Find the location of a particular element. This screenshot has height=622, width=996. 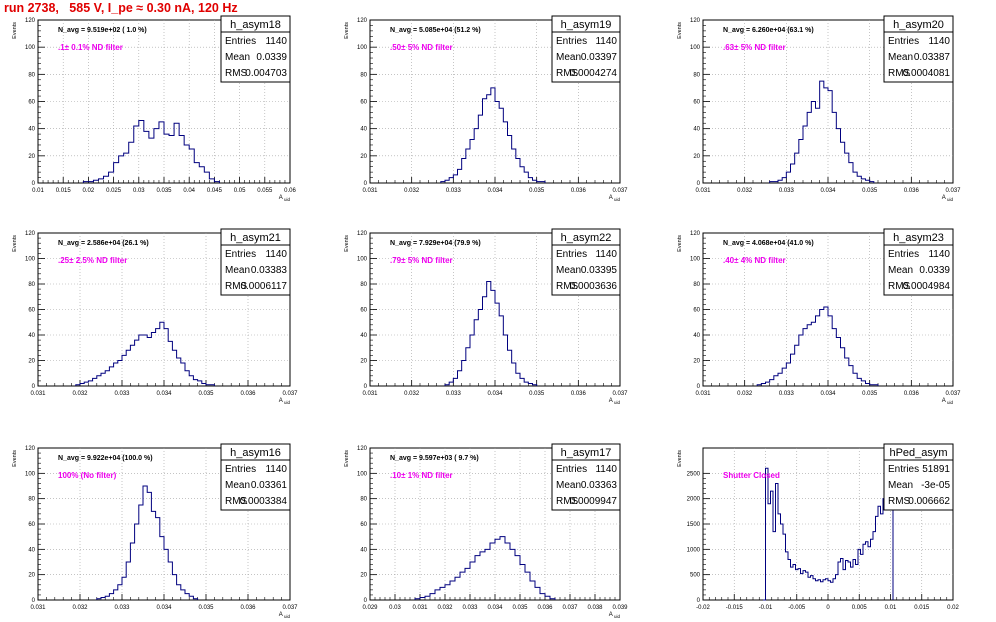

navg-label: N_avg = 9.519e+02 ( 1.0 %) is located at coordinates (102, 30).